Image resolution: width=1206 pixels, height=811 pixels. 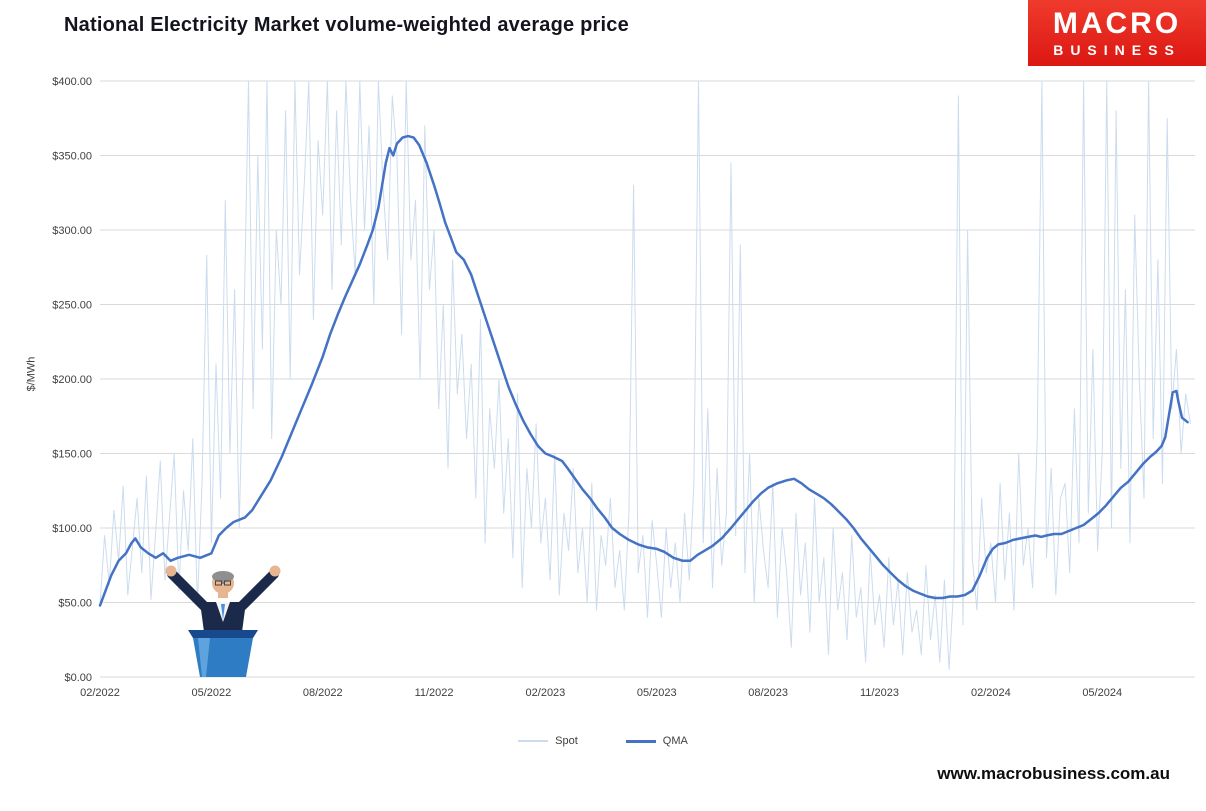 What do you see at coordinates (171, 571) in the screenshot?
I see `hand-left` at bounding box center [171, 571].